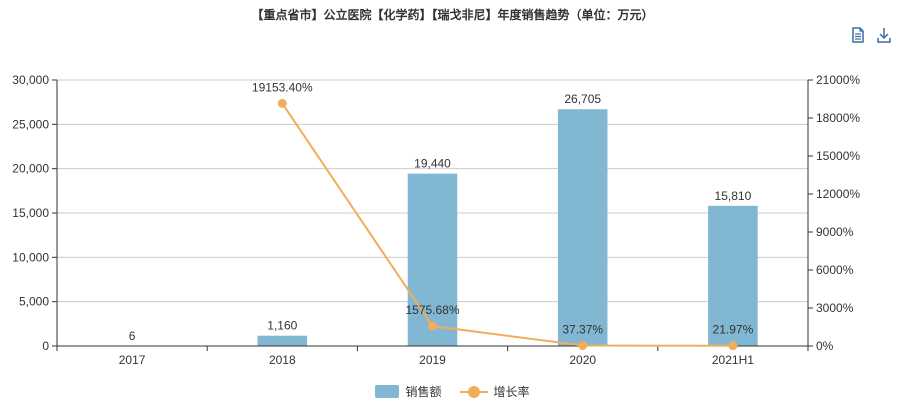 This screenshot has width=905, height=407. What do you see at coordinates (871, 35) in the screenshot?
I see `chart-toolbar` at bounding box center [871, 35].